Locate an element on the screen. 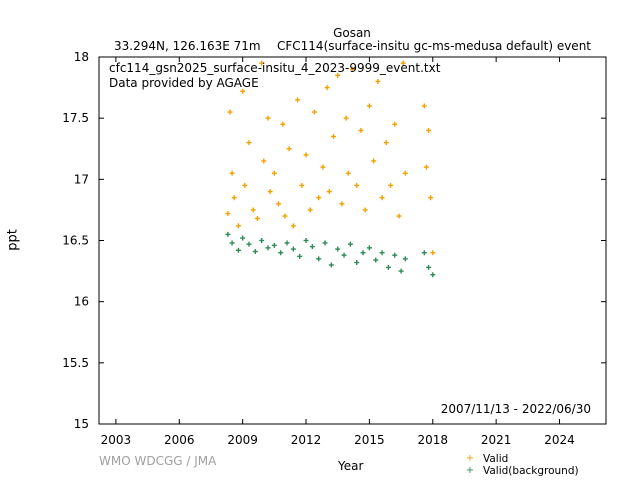  legend-label-background: Valid(background) is located at coordinates (531, 471).